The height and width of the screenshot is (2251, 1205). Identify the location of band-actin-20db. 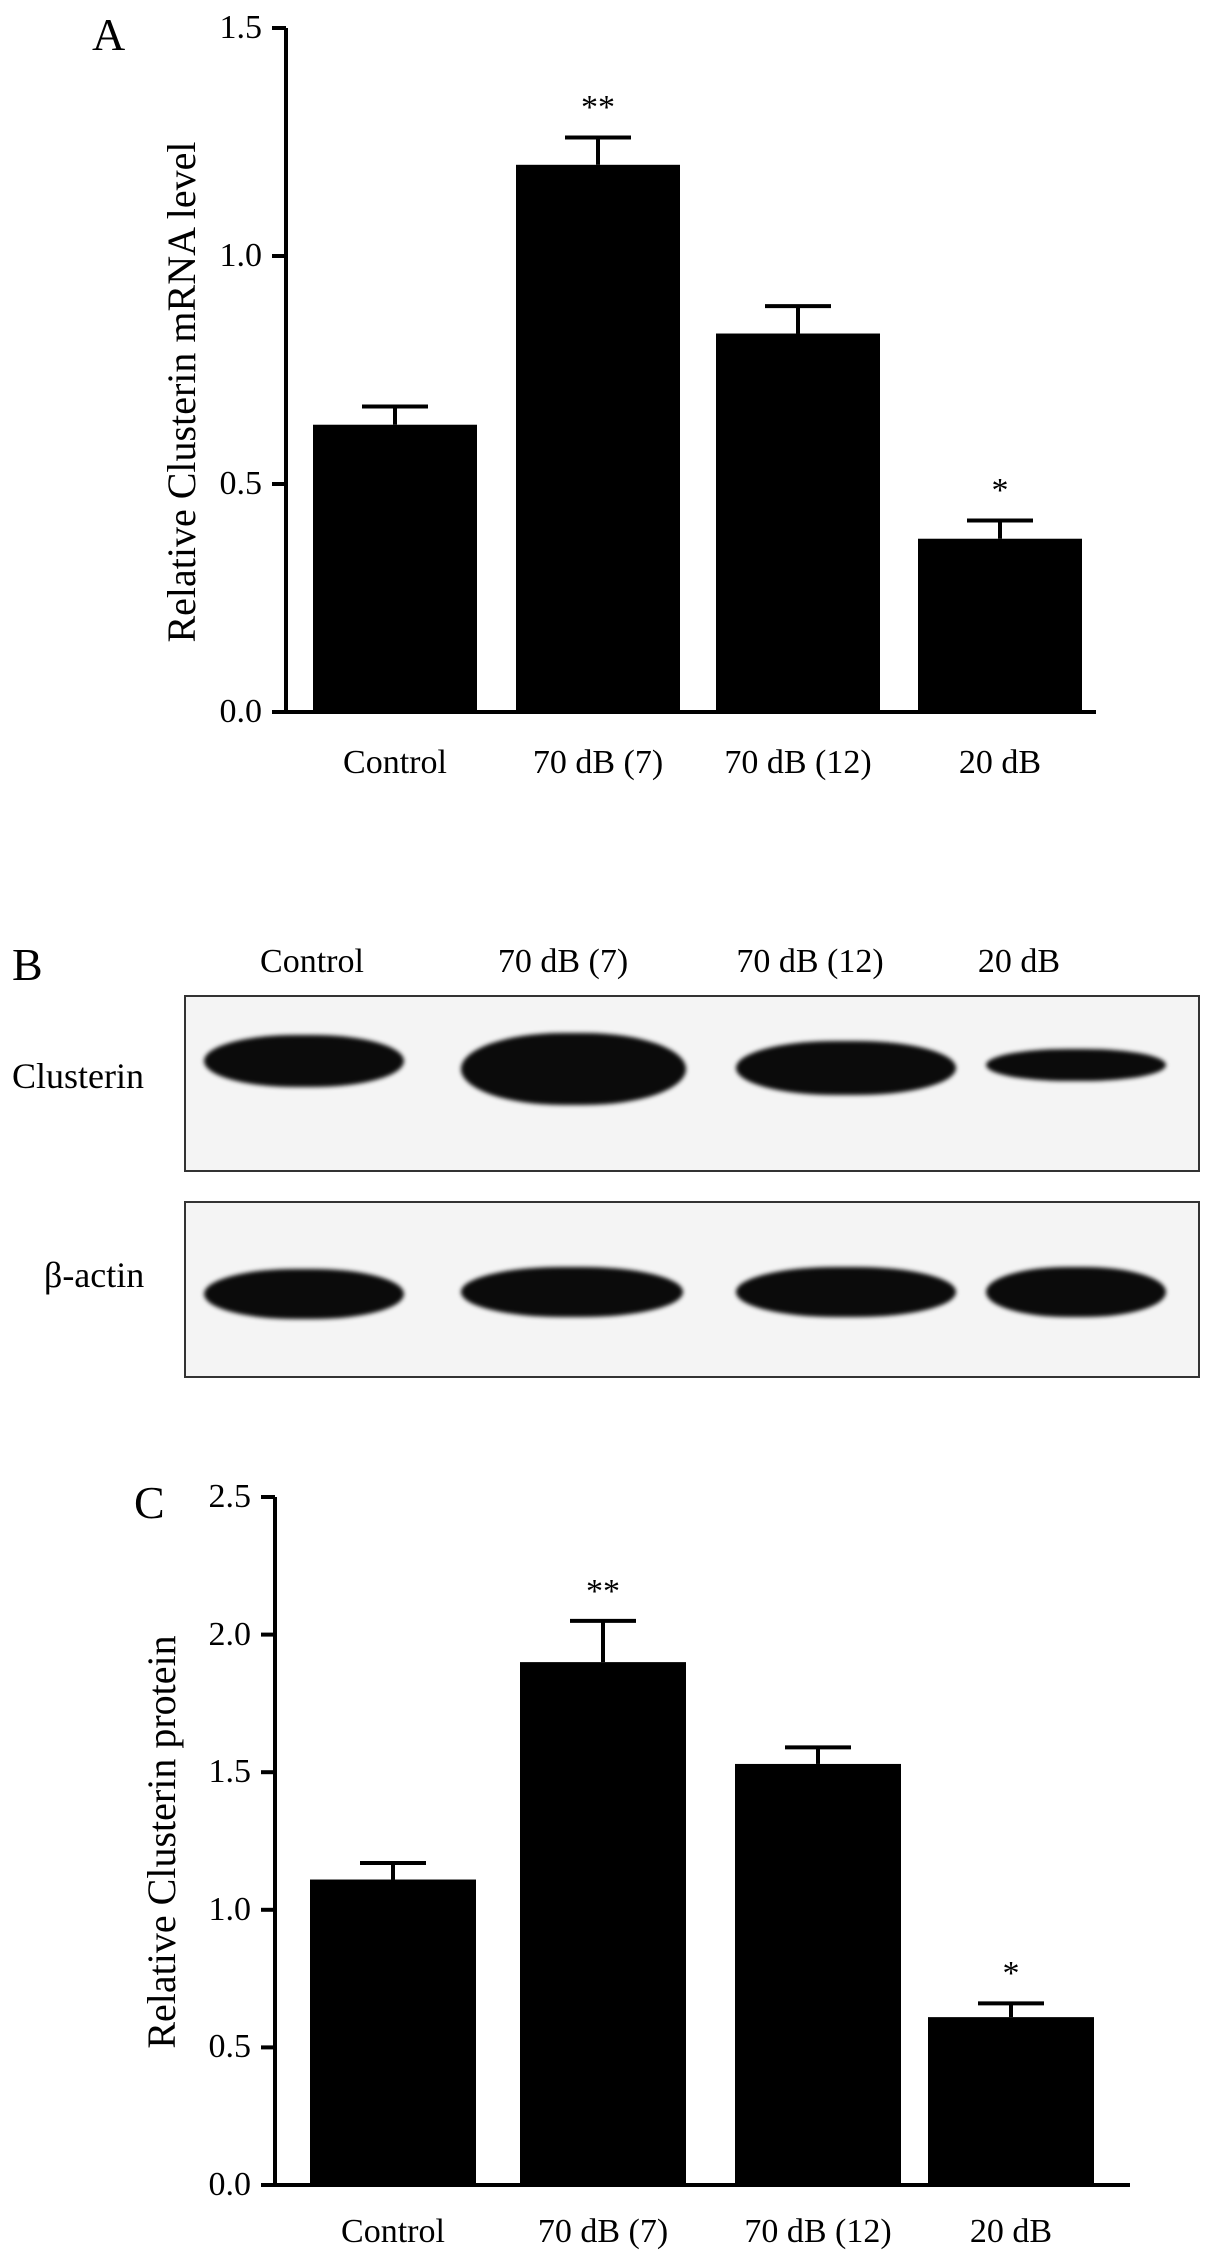
(1076, 1292).